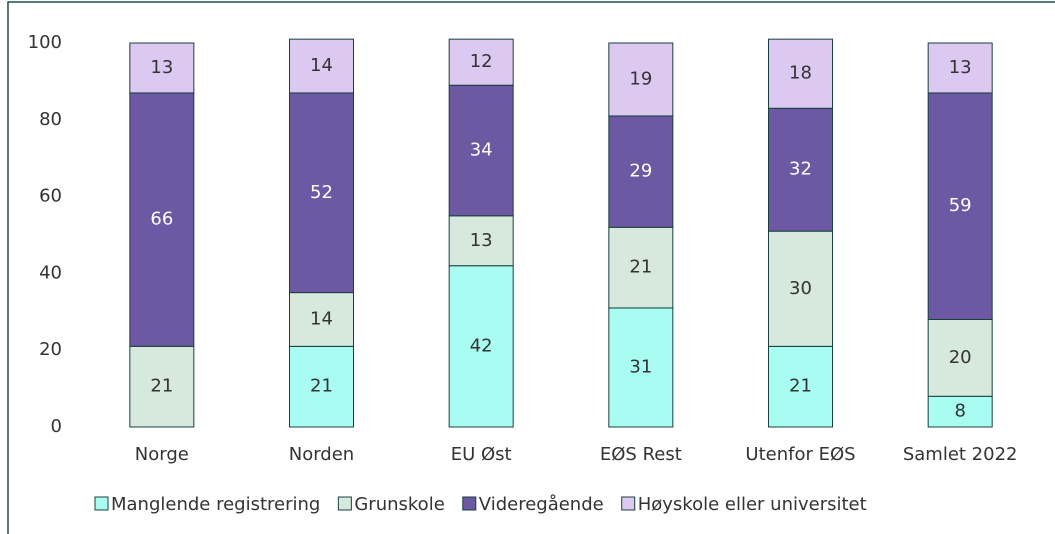  I want to click on data-label: 18, so click(800, 73).